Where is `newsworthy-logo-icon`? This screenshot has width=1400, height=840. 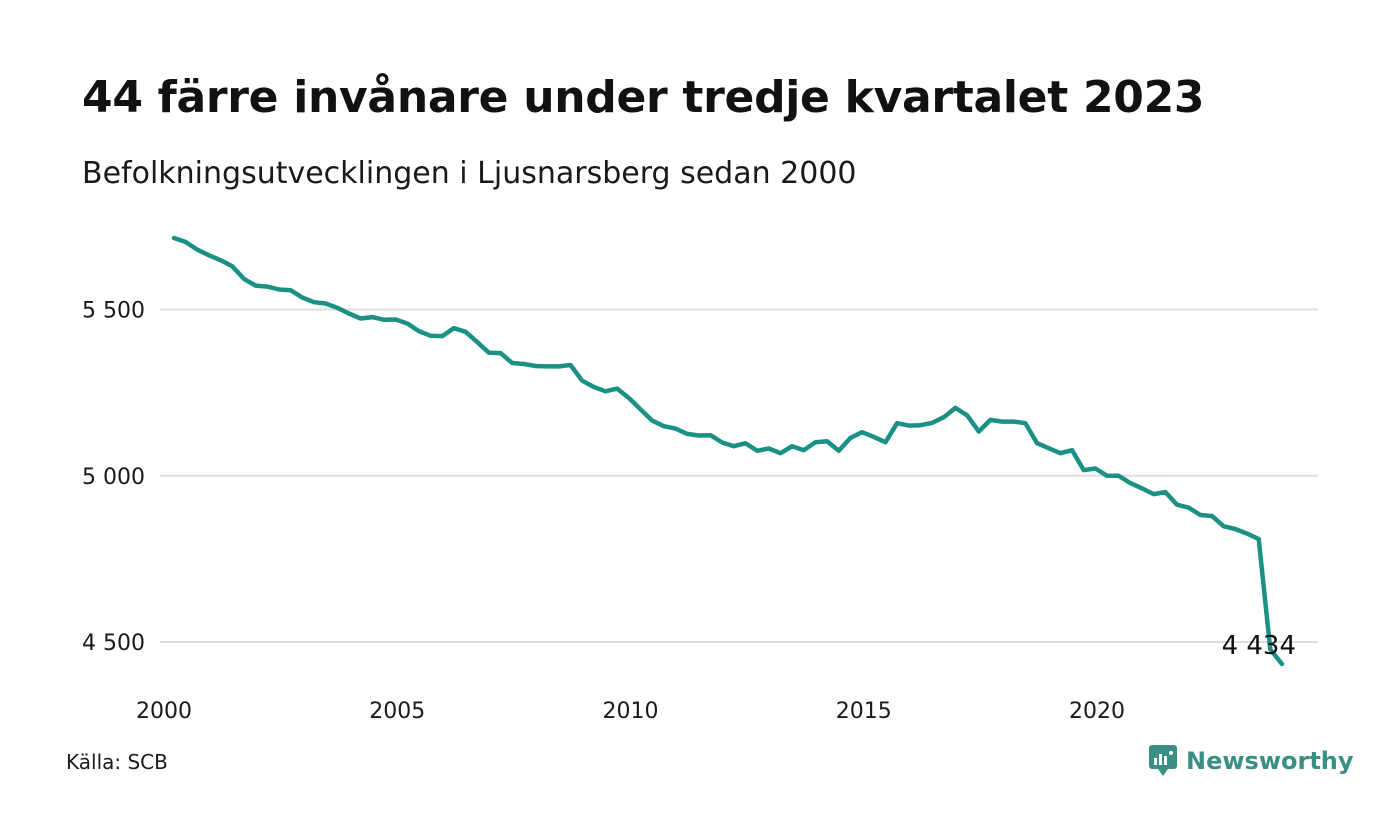
newsworthy-logo-icon is located at coordinates (1163, 760).